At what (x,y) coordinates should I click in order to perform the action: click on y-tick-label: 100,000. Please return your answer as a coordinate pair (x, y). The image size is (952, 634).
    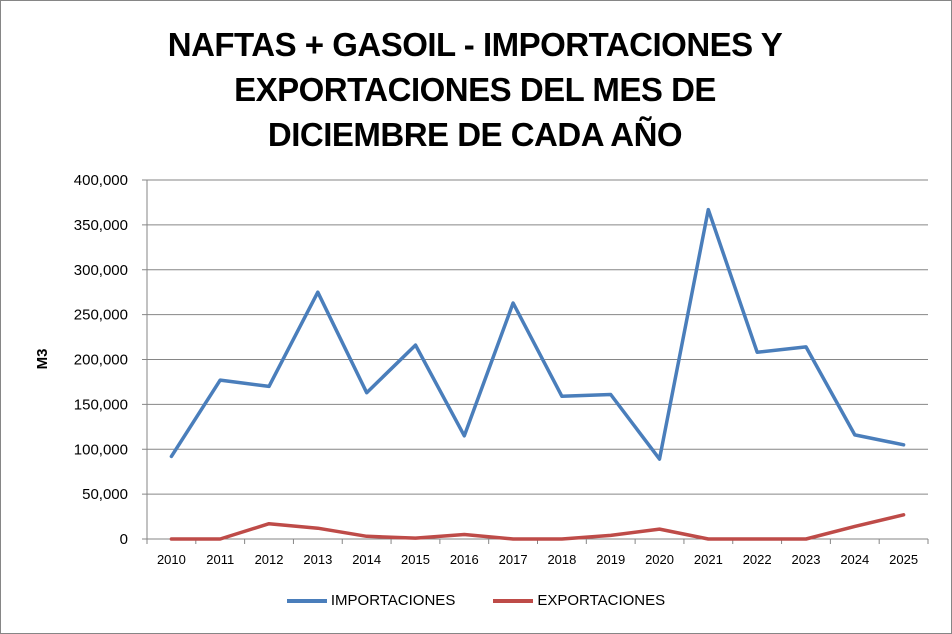
    Looking at the image, I should click on (101, 449).